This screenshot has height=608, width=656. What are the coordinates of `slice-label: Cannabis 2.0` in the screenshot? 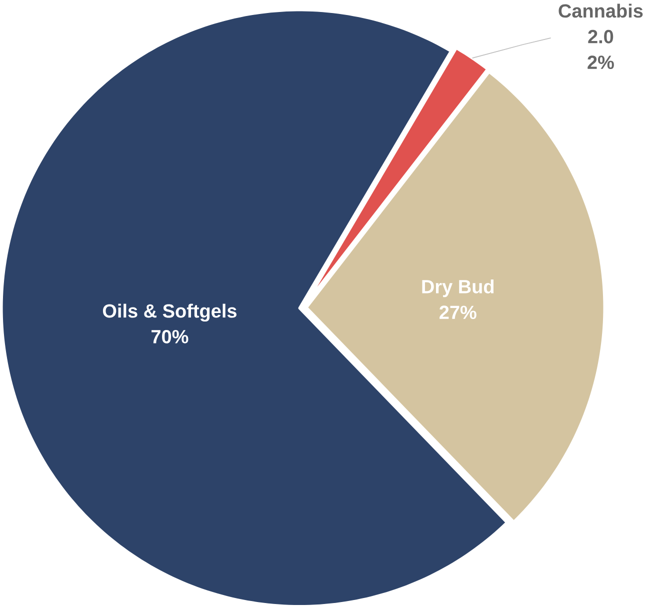 It's located at (600, 24).